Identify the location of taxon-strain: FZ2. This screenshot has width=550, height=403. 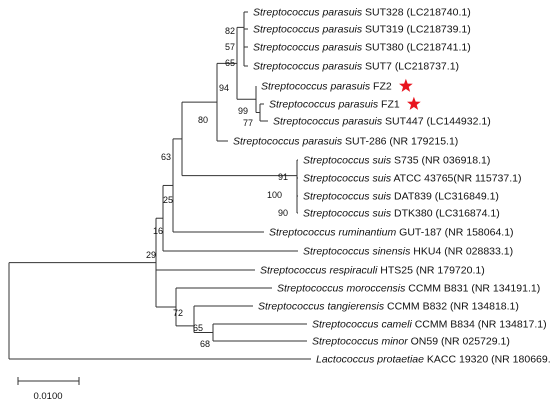
(381, 87).